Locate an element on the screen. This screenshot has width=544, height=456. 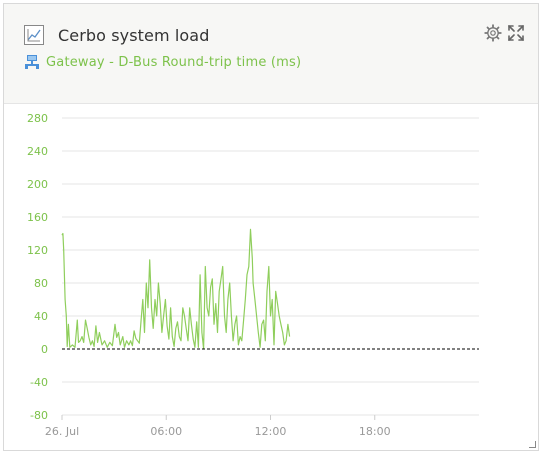
y-tick-label: -80 is located at coordinates (39, 415).